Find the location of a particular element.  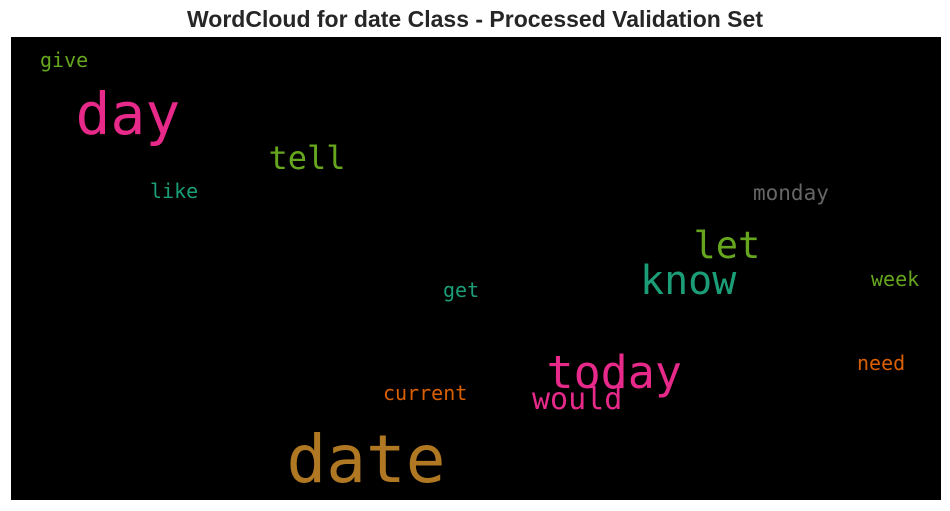

word-know: know is located at coordinates (688, 281).